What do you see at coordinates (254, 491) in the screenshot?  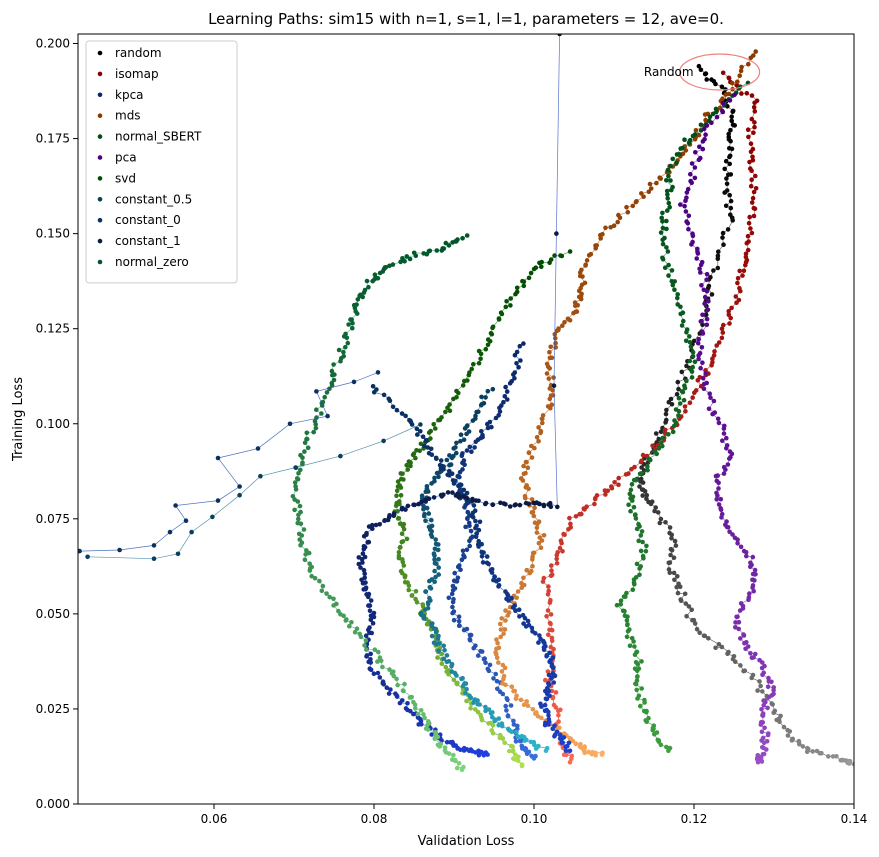 I see `outliers-constant_0.5` at bounding box center [254, 491].